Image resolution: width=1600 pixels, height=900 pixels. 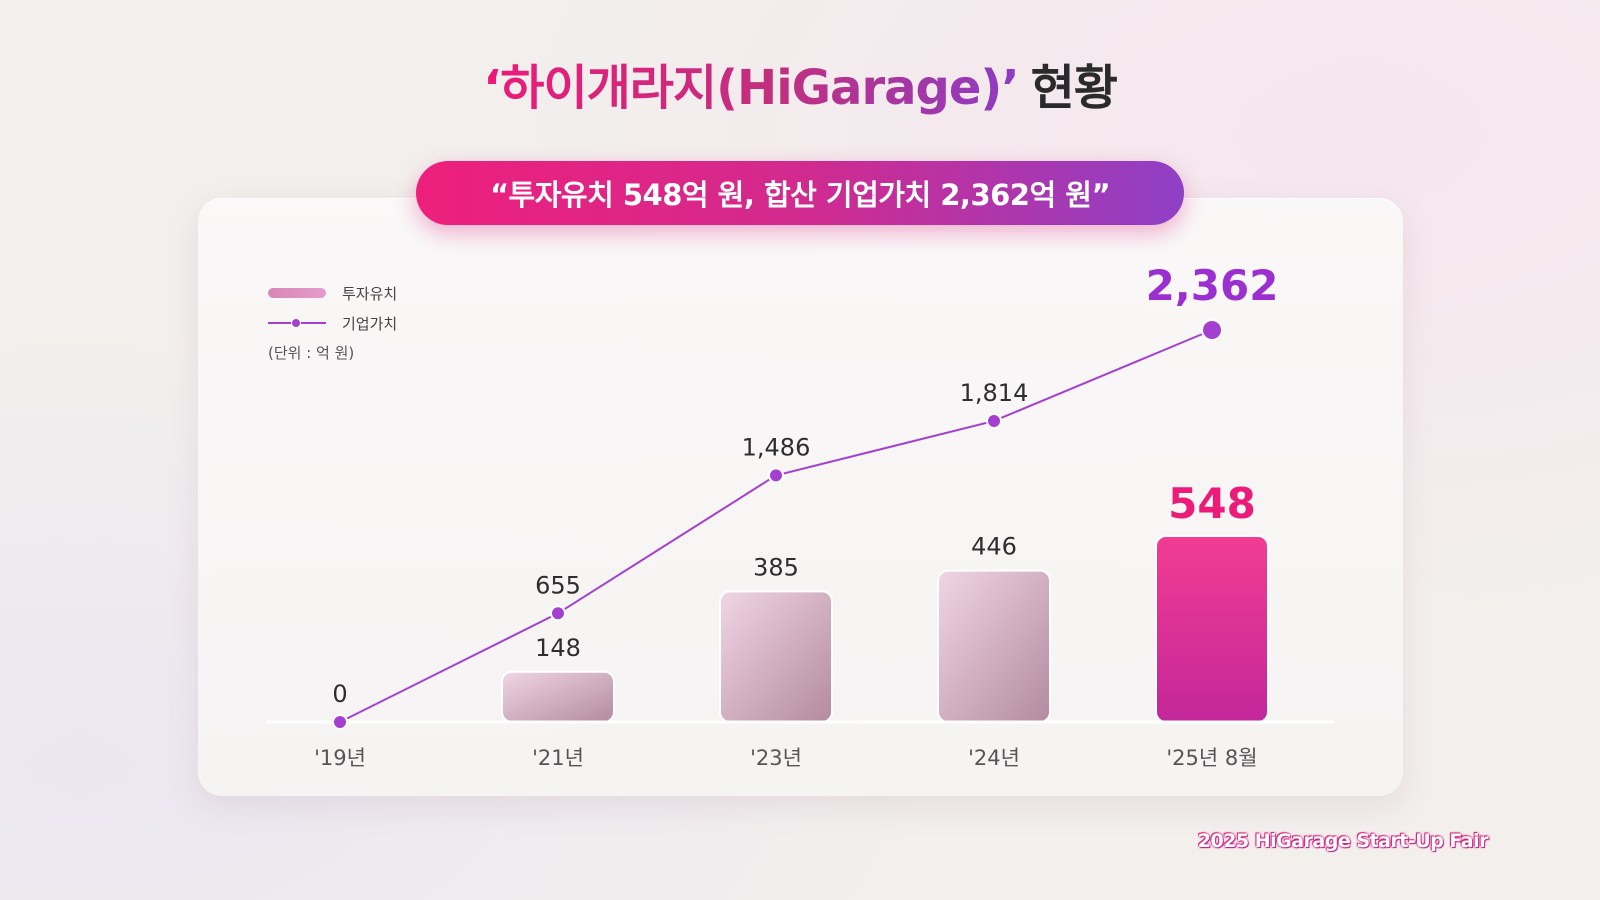 I want to click on x-tick-label-4: '25년 8월, so click(x=1211, y=758).